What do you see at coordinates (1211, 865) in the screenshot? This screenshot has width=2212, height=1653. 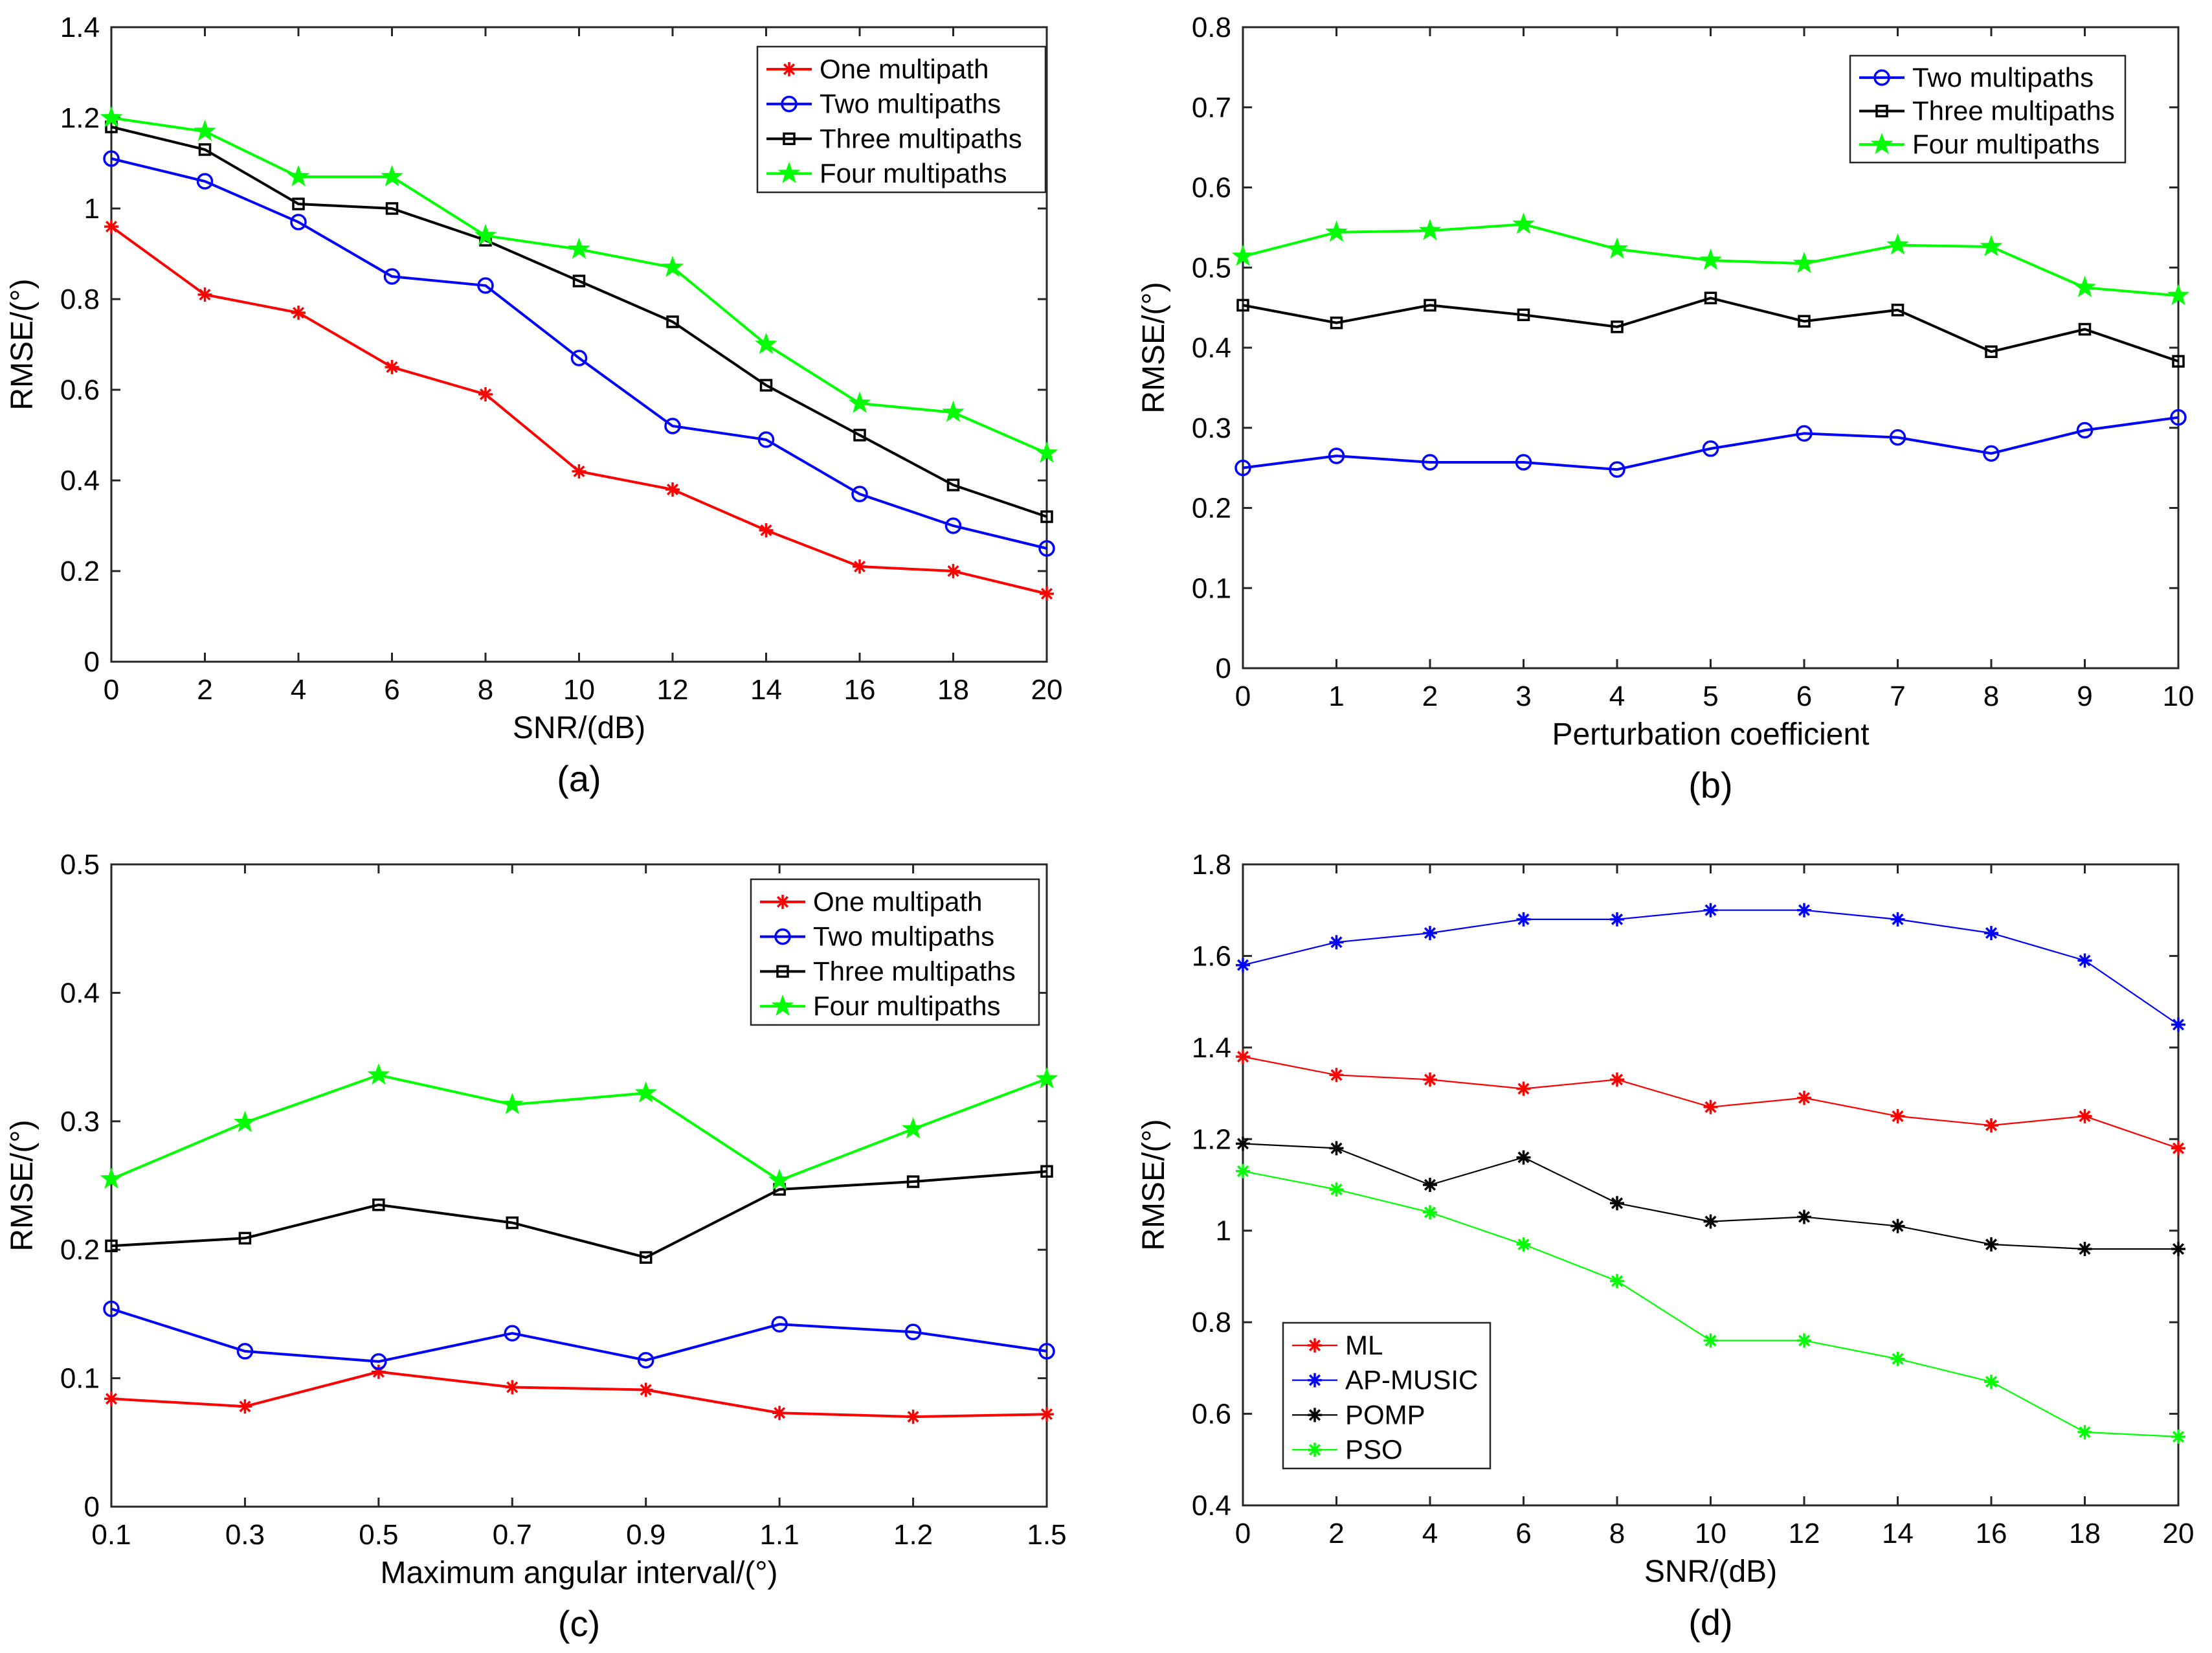 I see `y-tick-label: 1.8` at bounding box center [1211, 865].